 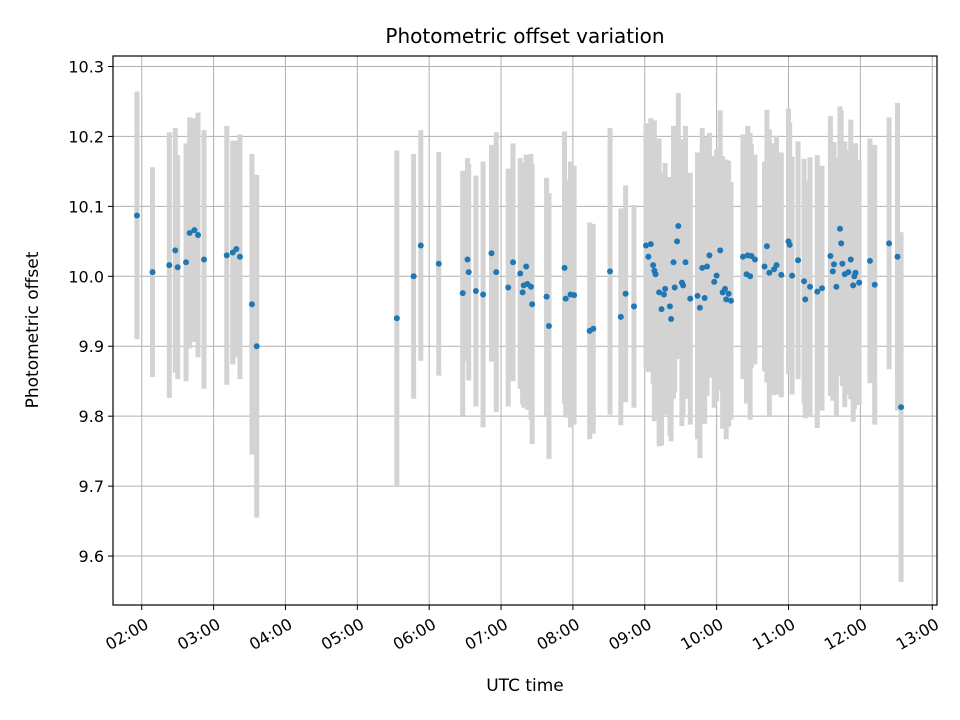 I want to click on y-tick-label: 10.2, so click(x=86, y=136).